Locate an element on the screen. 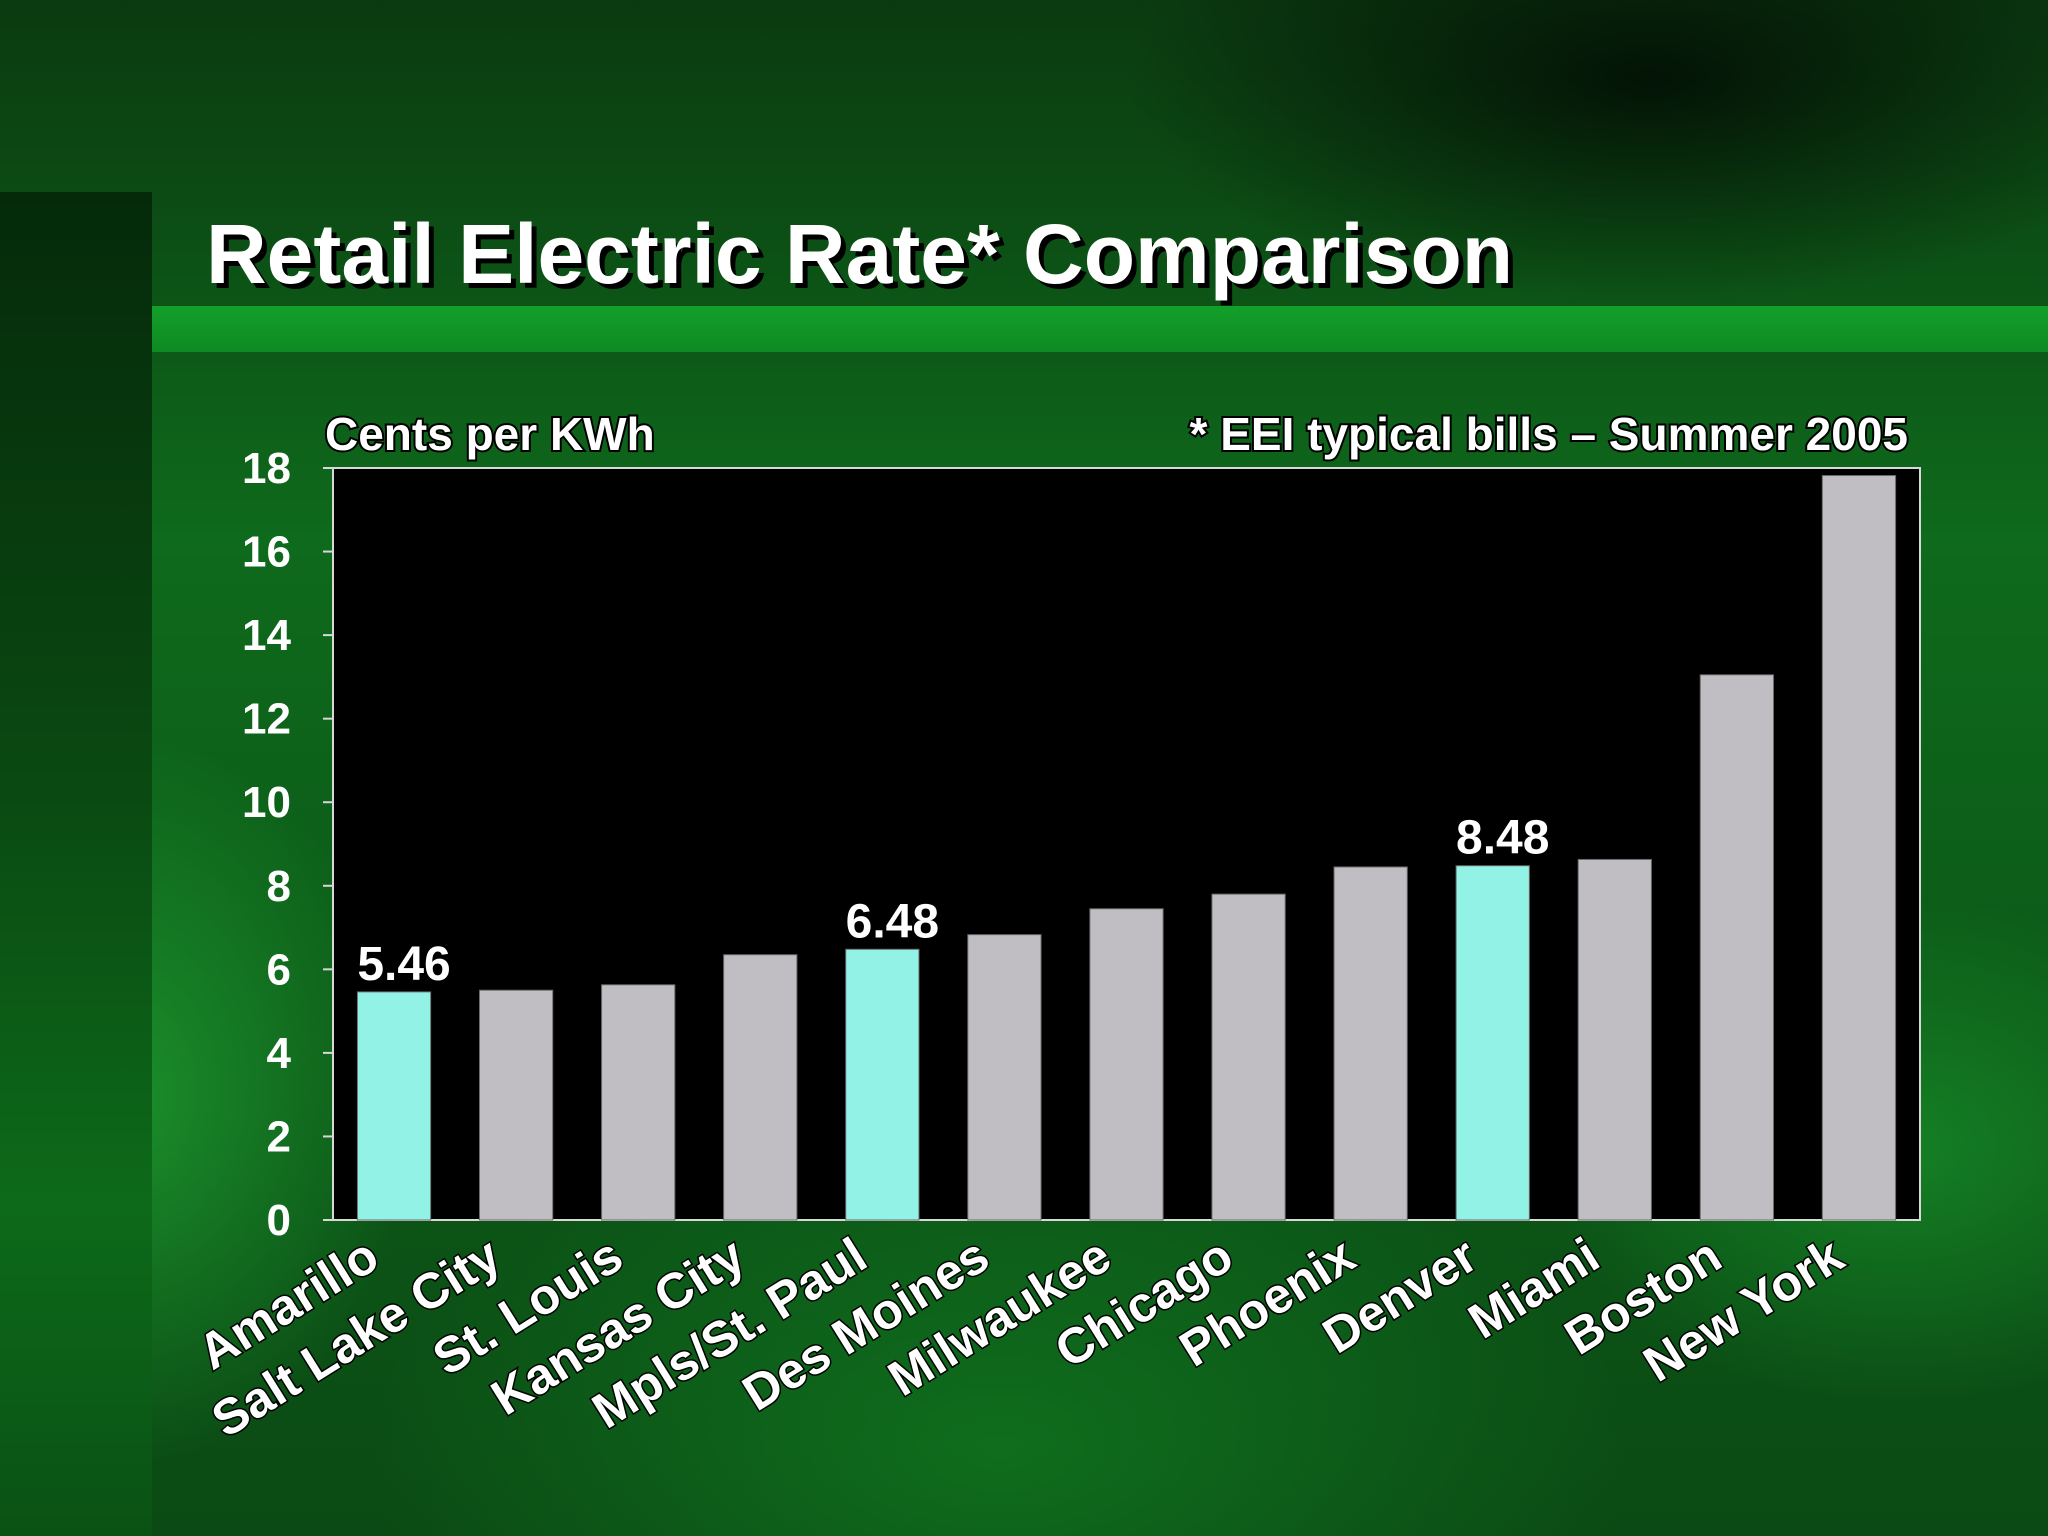 The height and width of the screenshot is (1536, 2048). data-label: 8.48 is located at coordinates (1502, 838).